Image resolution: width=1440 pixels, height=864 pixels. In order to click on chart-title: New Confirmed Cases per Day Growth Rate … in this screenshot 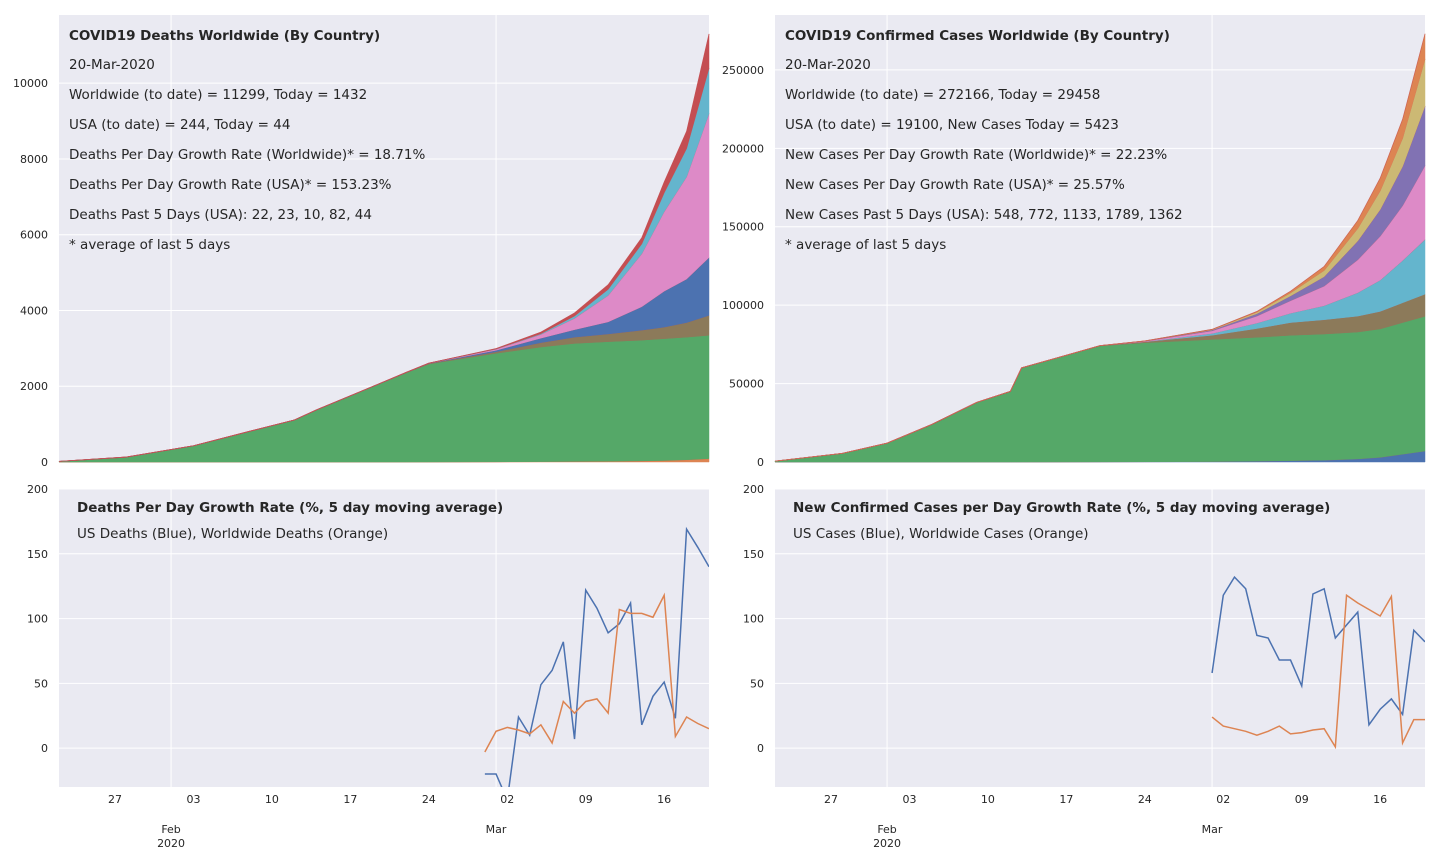, I will do `click(1061, 508)`.